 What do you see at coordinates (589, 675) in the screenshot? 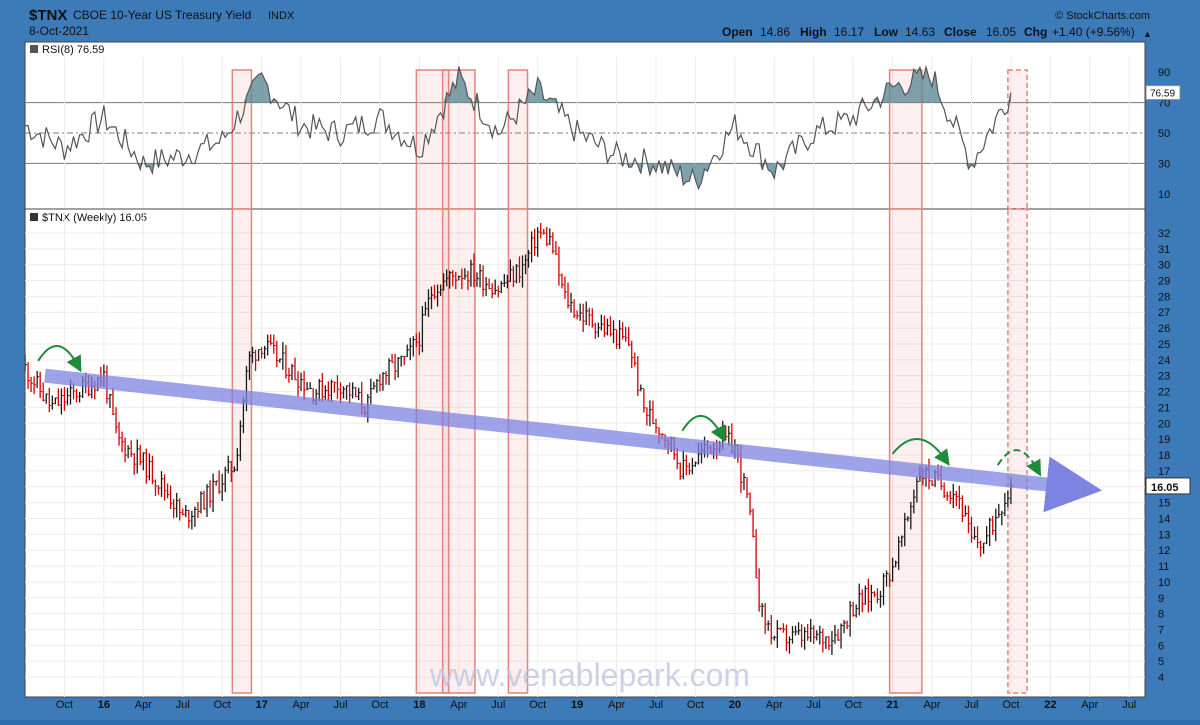
I see `watermark: www.venablepark.com` at bounding box center [589, 675].